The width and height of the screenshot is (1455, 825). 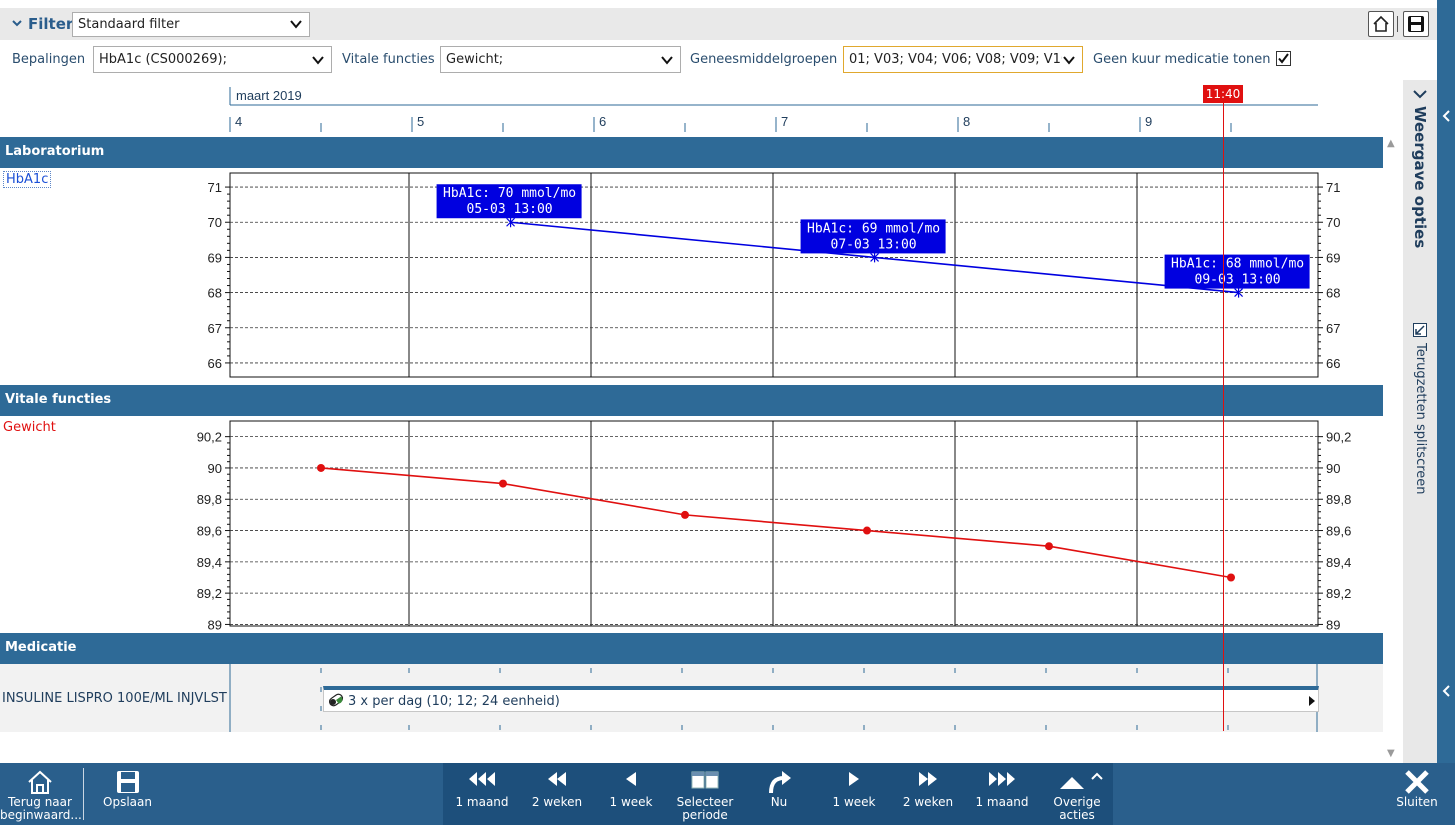 I want to click on fwd-month-button: 1 maand, so click(x=1002, y=794).